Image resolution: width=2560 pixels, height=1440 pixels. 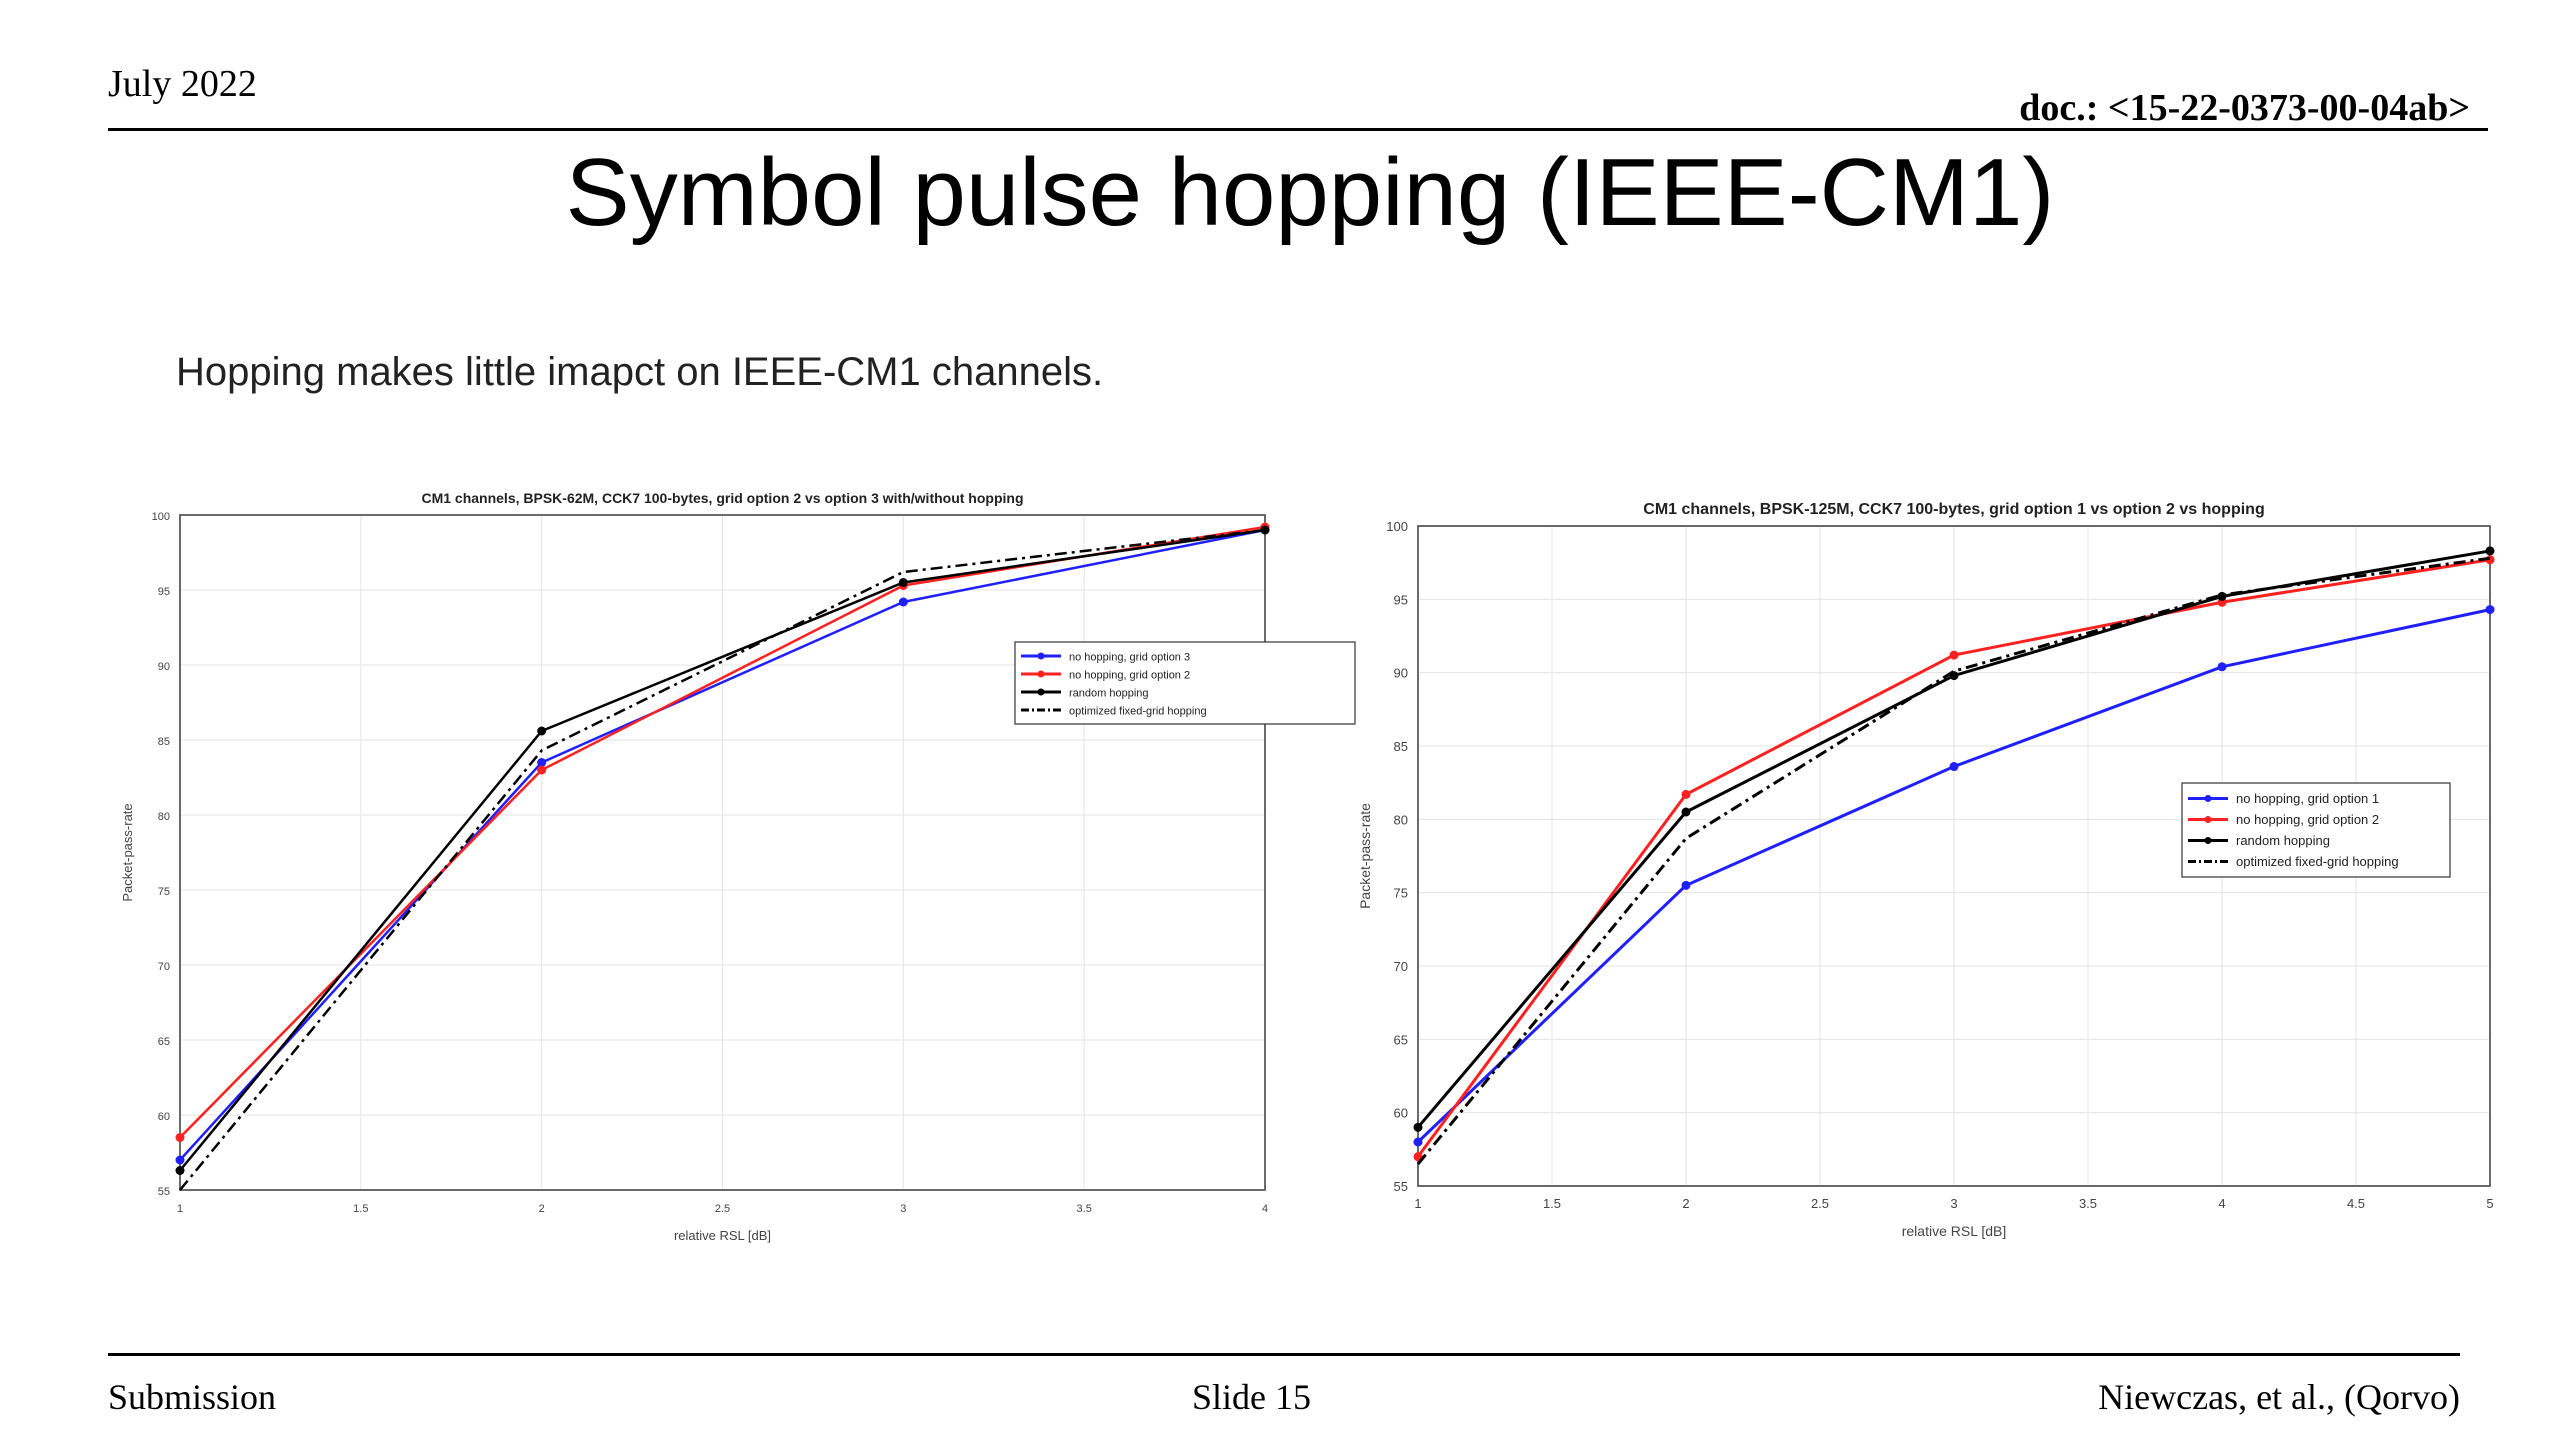 What do you see at coordinates (1129, 658) in the screenshot?
I see `legend-label: no hopping, grid option 3` at bounding box center [1129, 658].